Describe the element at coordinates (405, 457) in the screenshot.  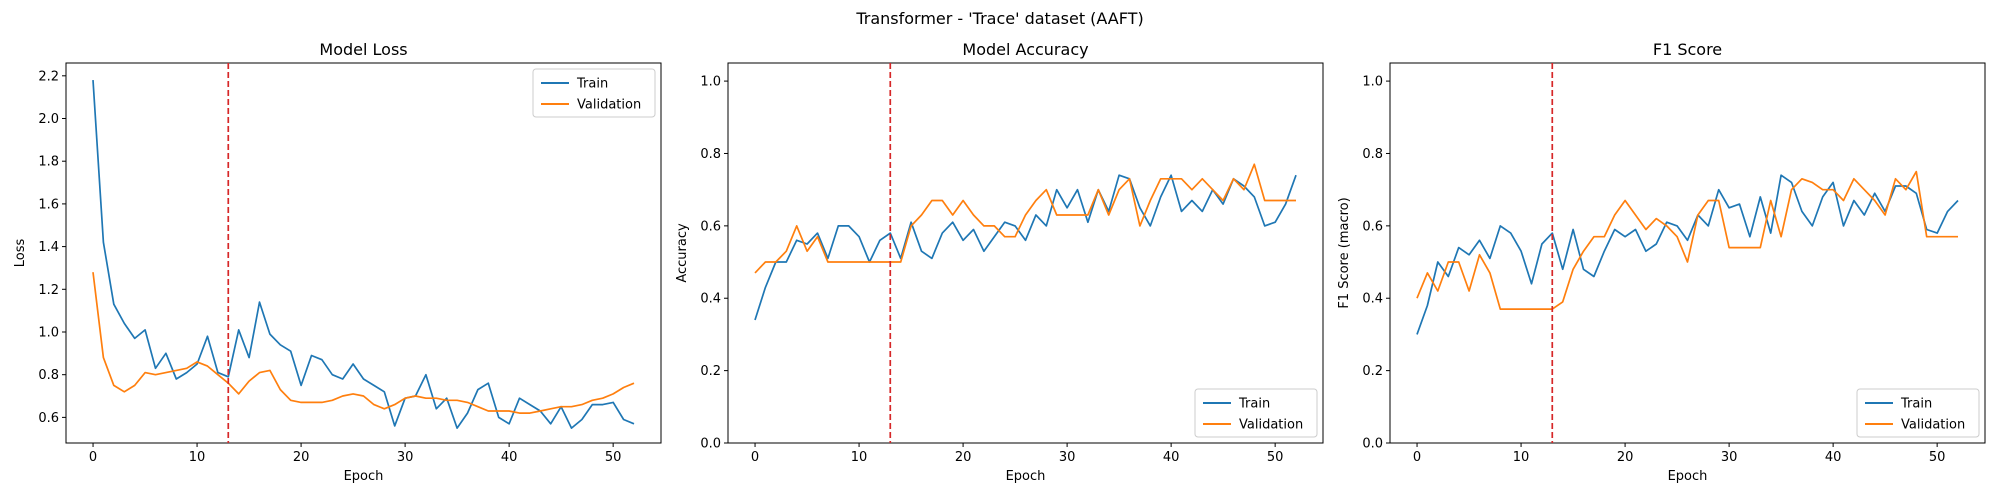
I see `loss-x-tick-label: 30` at that location.